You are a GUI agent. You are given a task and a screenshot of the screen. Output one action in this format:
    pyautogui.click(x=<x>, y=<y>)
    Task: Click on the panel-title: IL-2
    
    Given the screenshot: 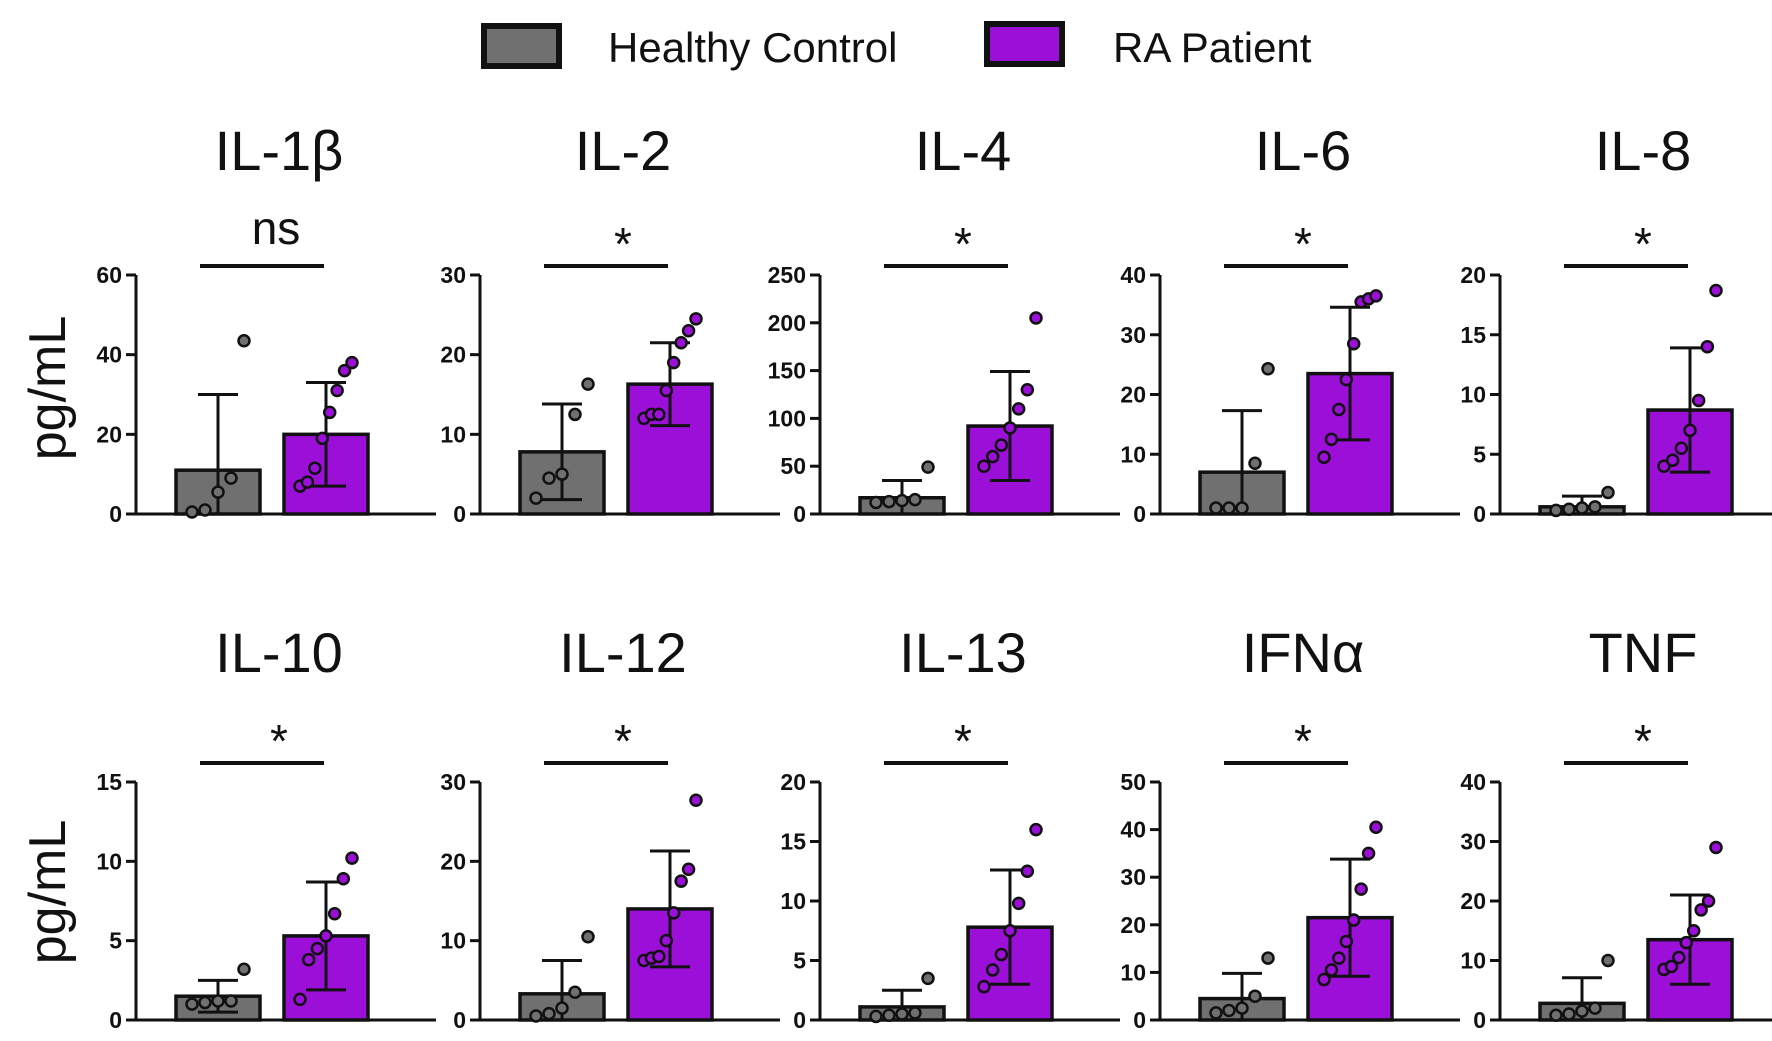 What is the action you would take?
    pyautogui.click(x=623, y=150)
    